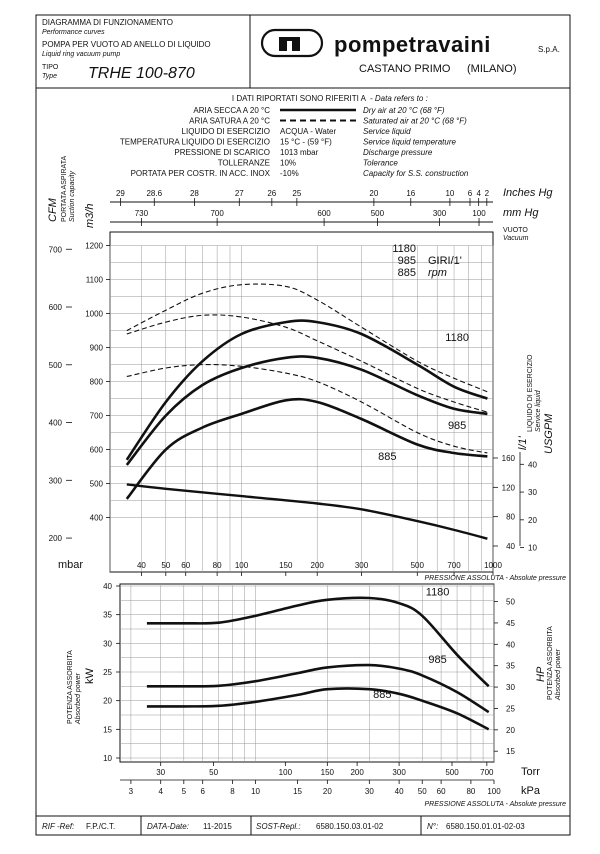 The width and height of the screenshot is (600, 854). I want to click on y-tick-label: 35, so click(107, 615).